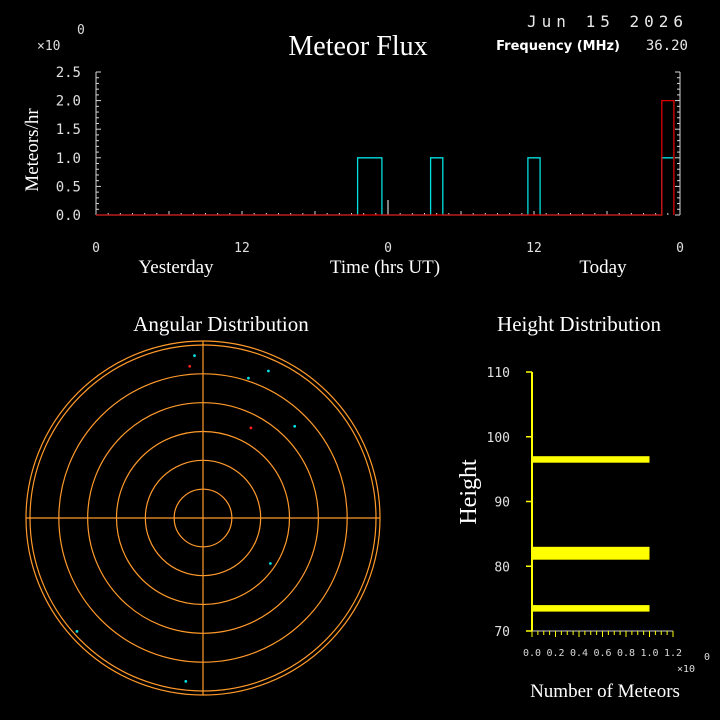 The height and width of the screenshot is (720, 720). What do you see at coordinates (555, 653) in the screenshot?
I see `height-x-tick-label: 0.2` at bounding box center [555, 653].